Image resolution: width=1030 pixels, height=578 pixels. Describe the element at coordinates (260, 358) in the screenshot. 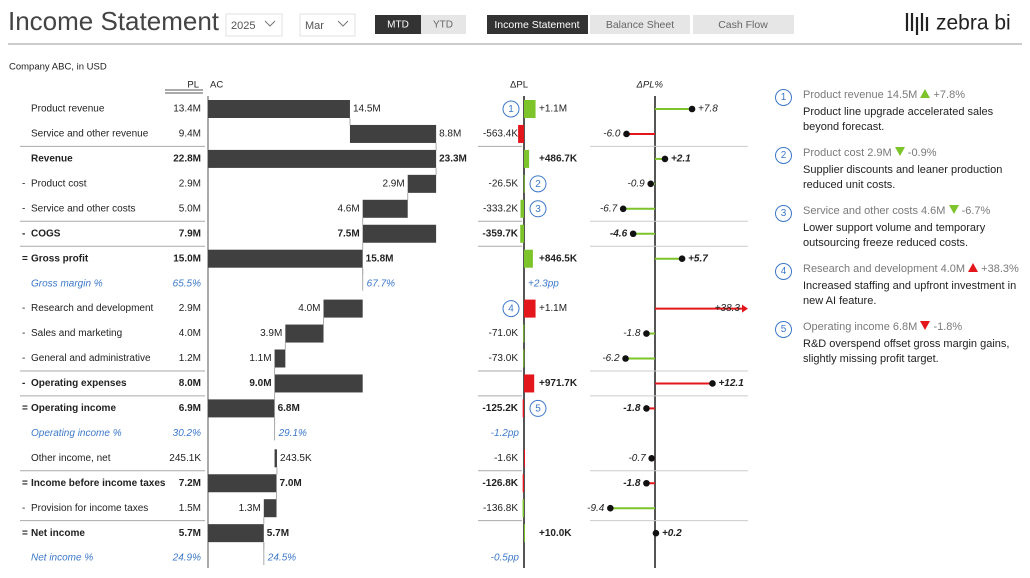

I see `ac-label: 1.1M` at that location.